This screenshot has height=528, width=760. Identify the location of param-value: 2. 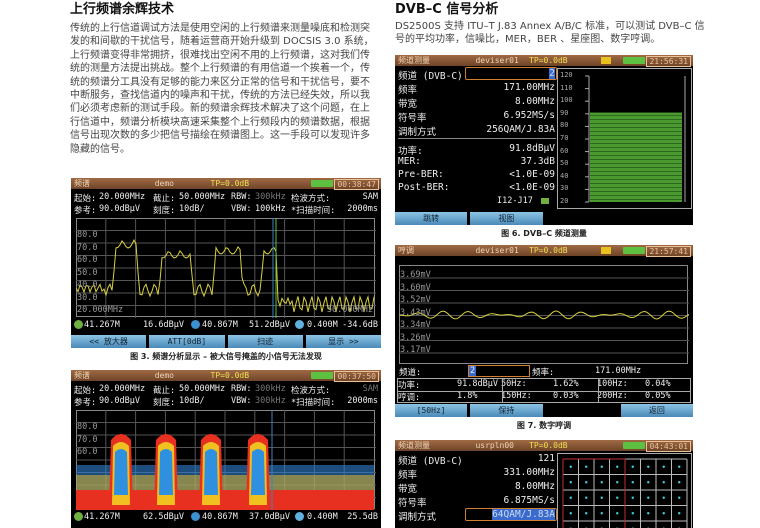
(552, 73).